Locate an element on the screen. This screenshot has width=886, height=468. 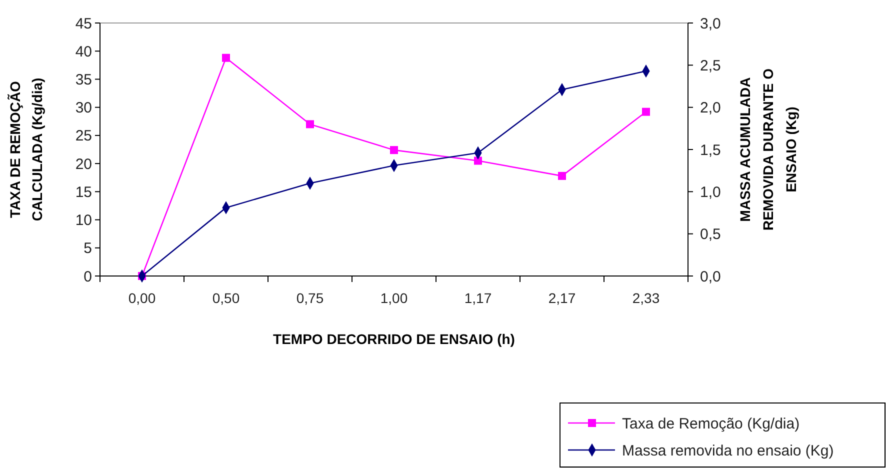
y-tick-label: 25 is located at coordinates (83, 136).